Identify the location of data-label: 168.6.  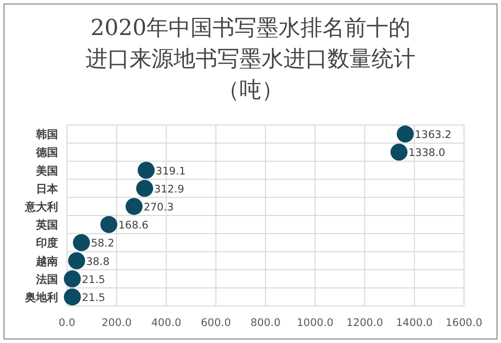
(133, 226).